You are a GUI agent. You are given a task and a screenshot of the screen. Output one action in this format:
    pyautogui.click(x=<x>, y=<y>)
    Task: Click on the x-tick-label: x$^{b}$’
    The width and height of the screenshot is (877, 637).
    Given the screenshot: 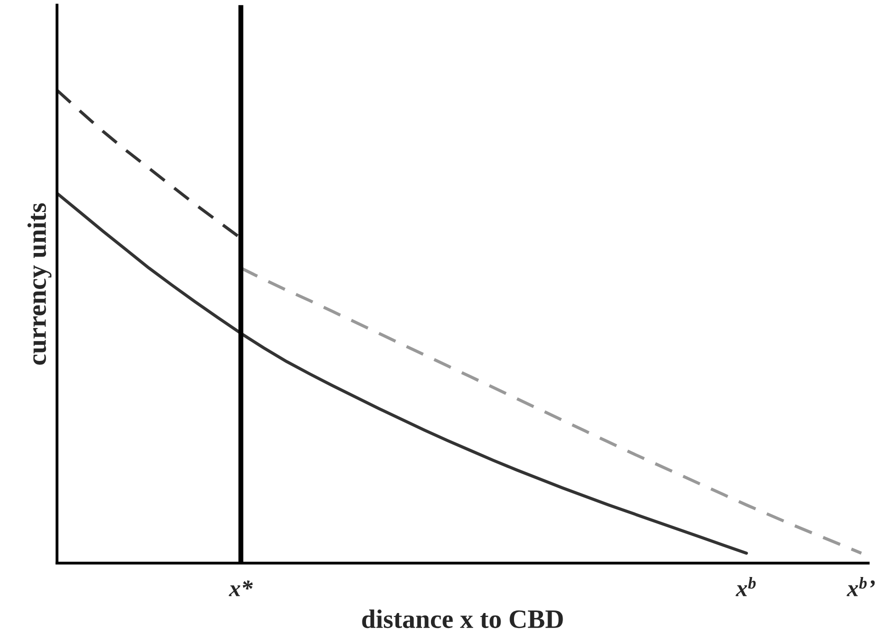 What is the action you would take?
    pyautogui.click(x=860, y=586)
    